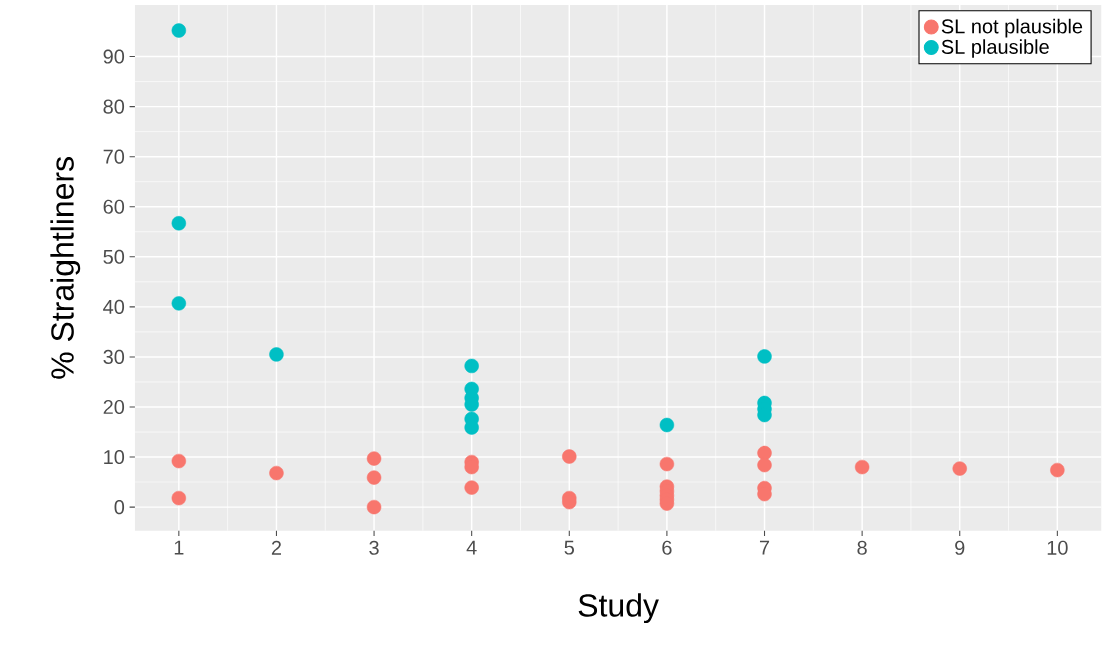 This screenshot has width=1102, height=653. What do you see at coordinates (114, 357) in the screenshot?
I see `y-tick-label: 30` at bounding box center [114, 357].